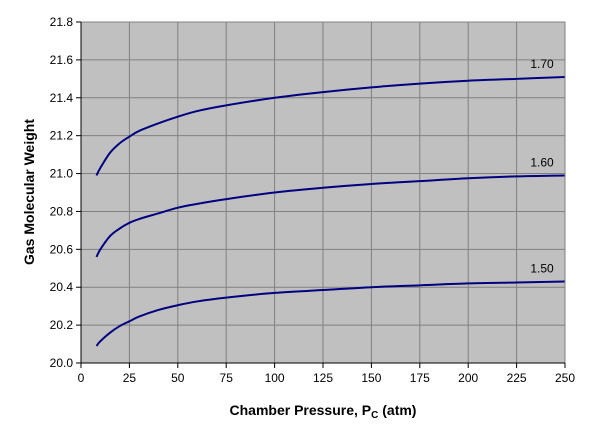 The image size is (590, 440). Describe the element at coordinates (62, 22) in the screenshot. I see `y-tick-label: 21.8` at that location.